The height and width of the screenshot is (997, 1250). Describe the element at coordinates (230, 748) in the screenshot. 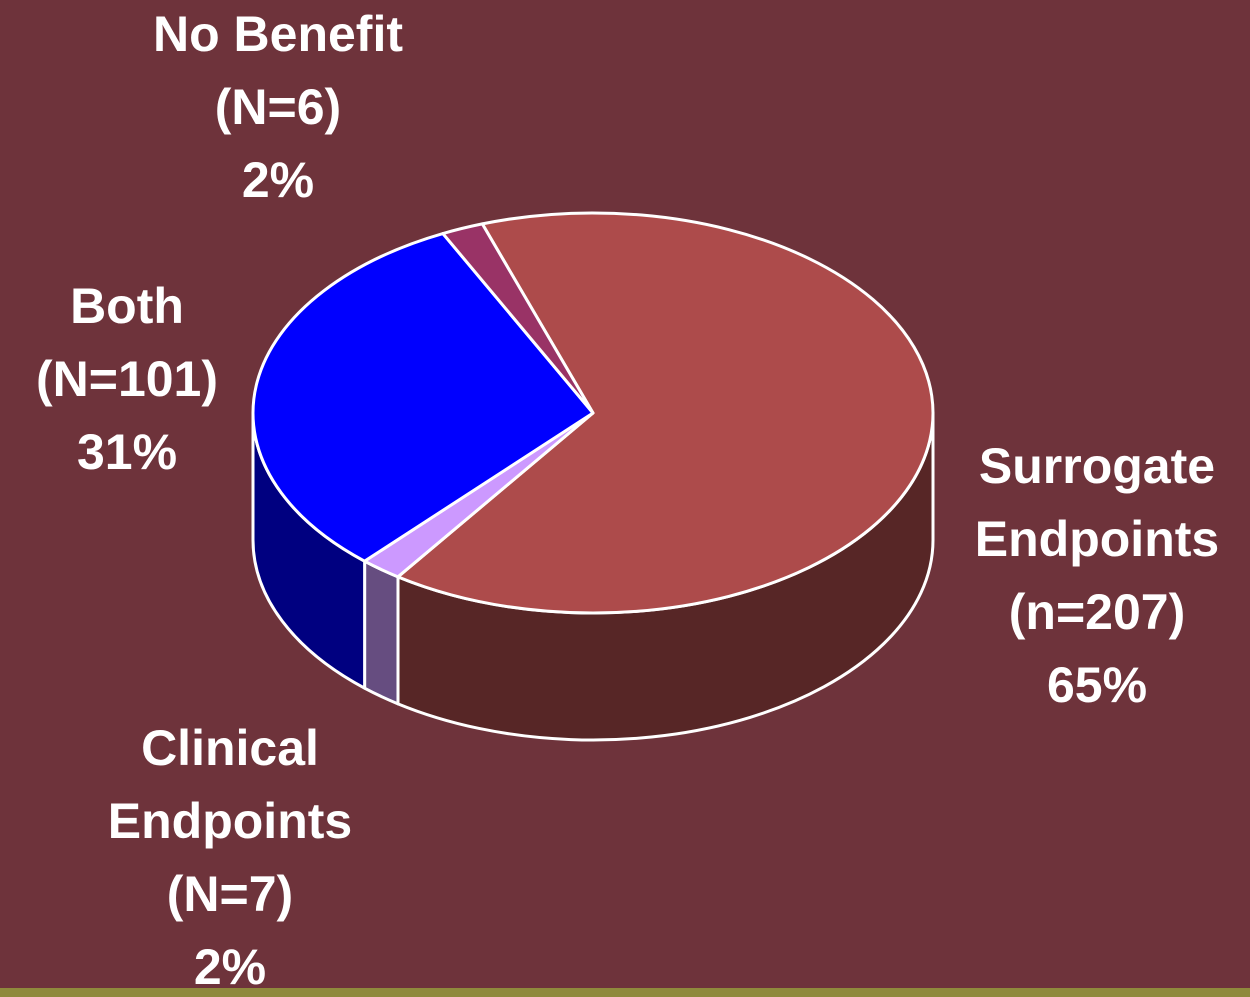

I see `slice-label: Clinical` at that location.